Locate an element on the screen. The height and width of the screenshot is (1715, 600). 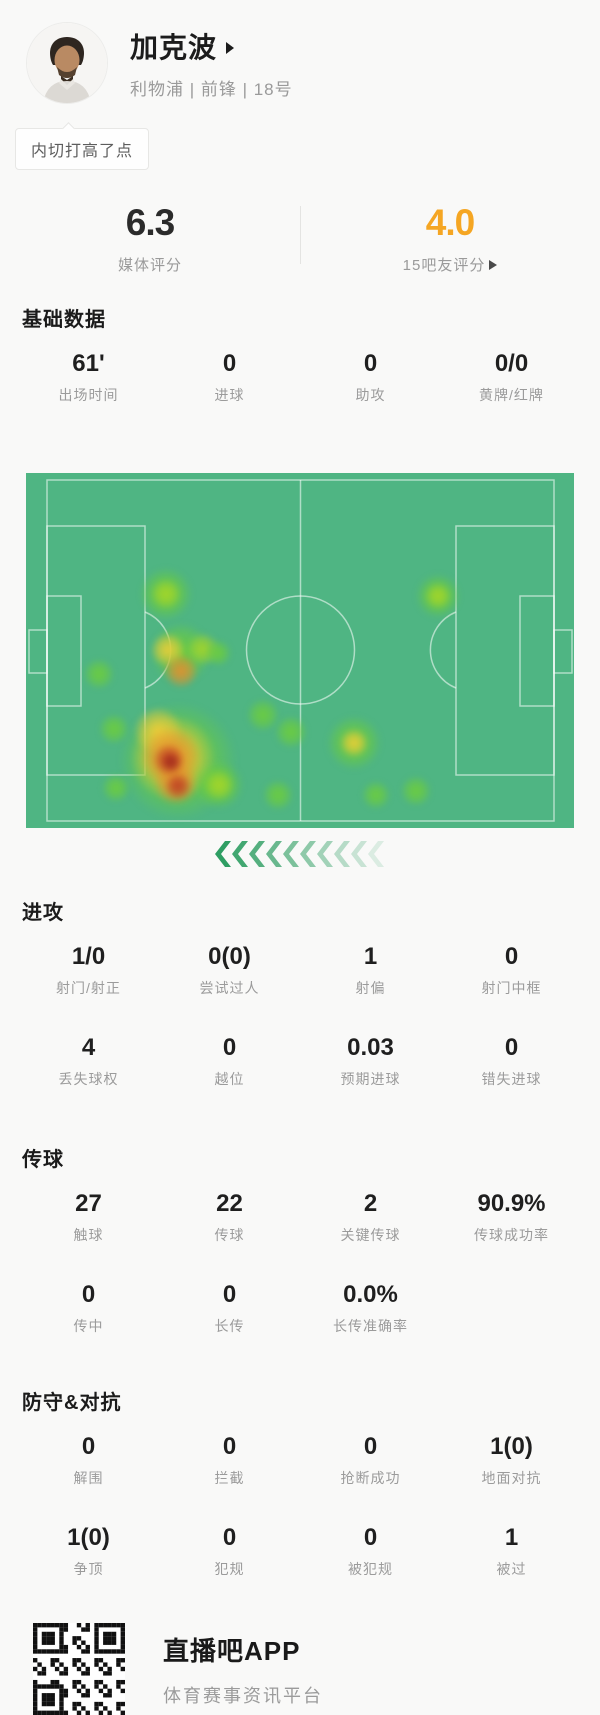
section-title-pass: 传球 is located at coordinates (43, 1160).